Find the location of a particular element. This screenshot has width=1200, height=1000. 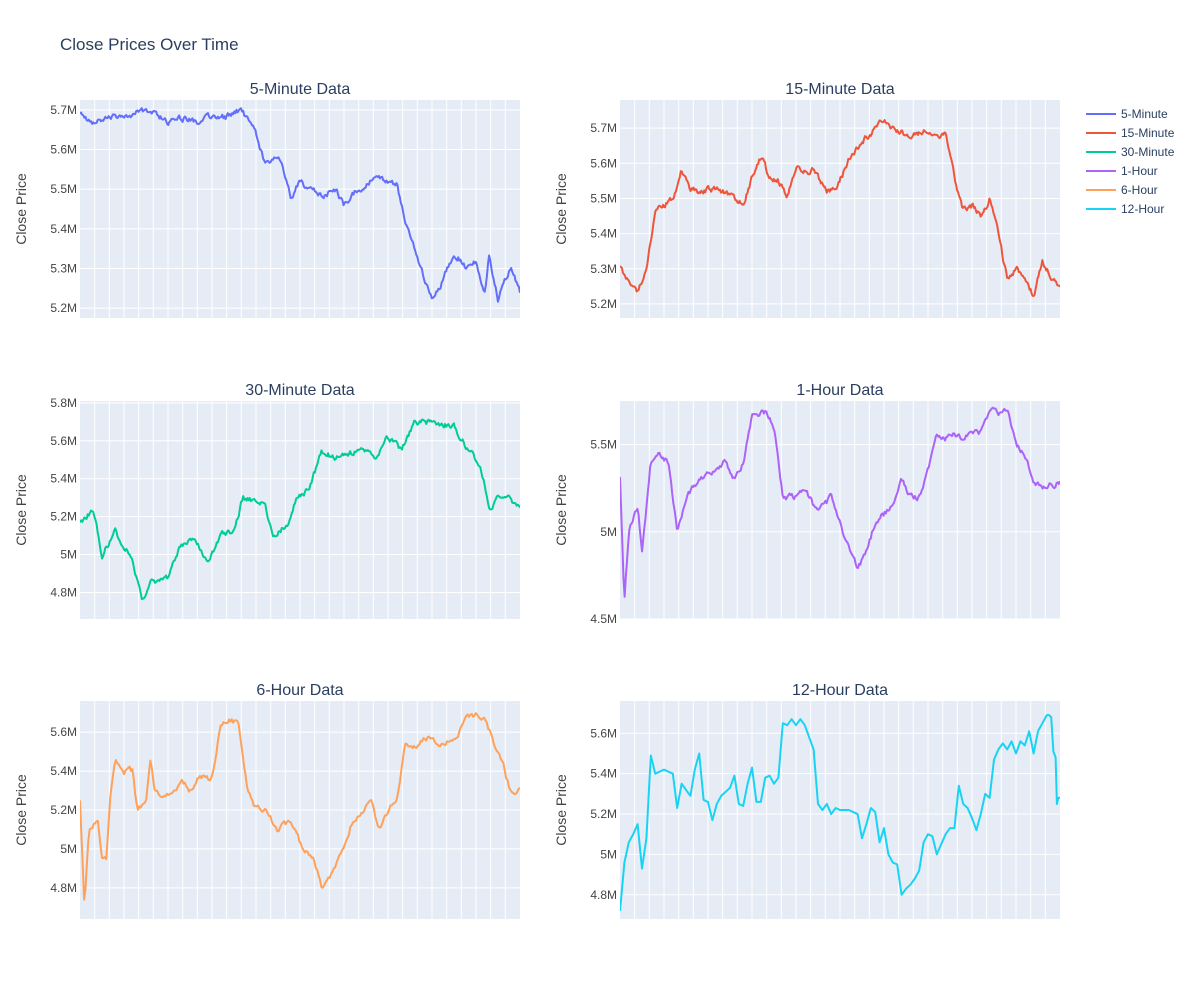

subplot-title: 5-Minute Data is located at coordinates (300, 89).